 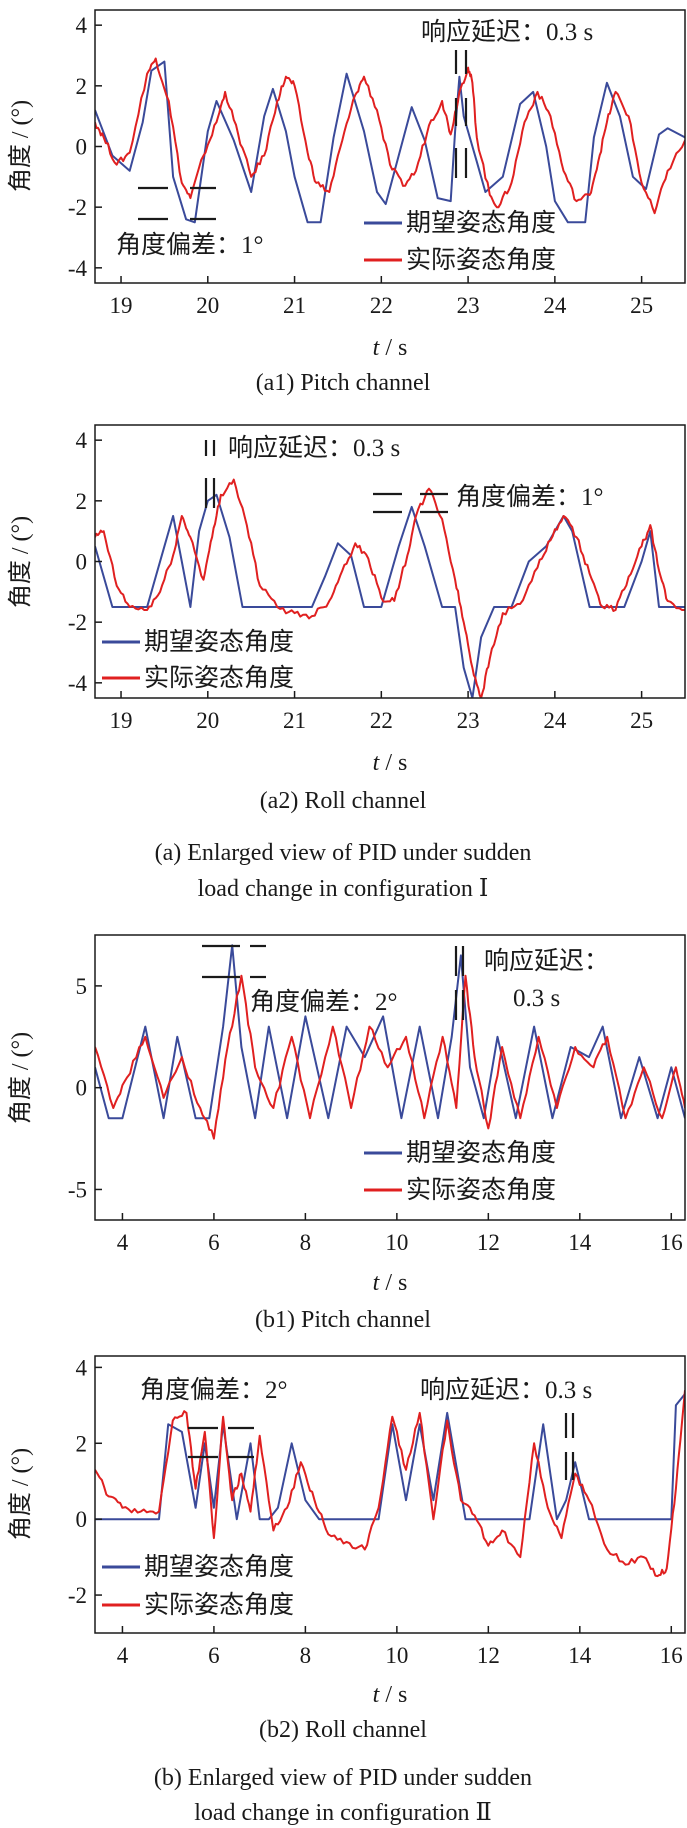 What do you see at coordinates (546, 961) in the screenshot?
I see `annotation-response-delay: 响应延迟：` at bounding box center [546, 961].